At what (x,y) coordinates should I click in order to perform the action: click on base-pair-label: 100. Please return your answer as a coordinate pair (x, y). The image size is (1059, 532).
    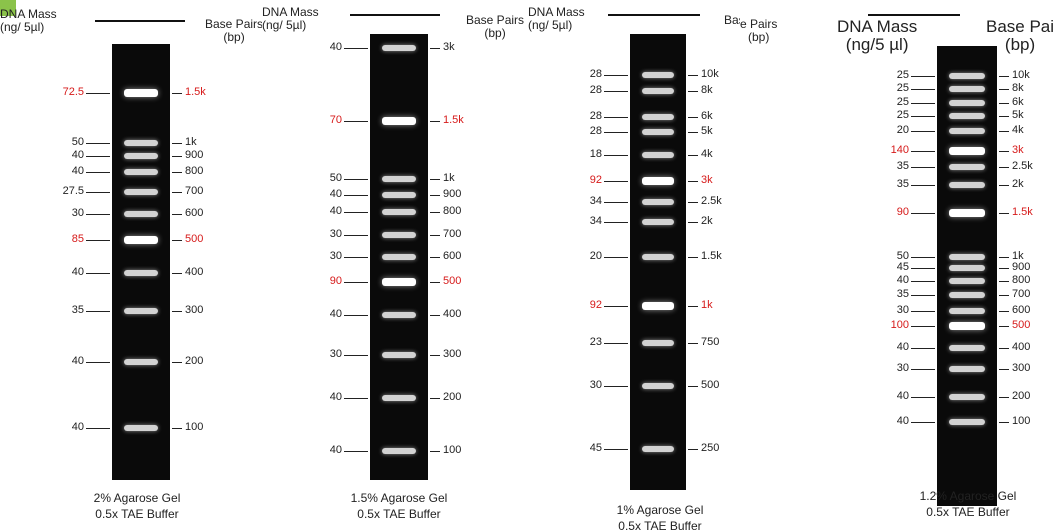
    Looking at the image, I should click on (1021, 421).